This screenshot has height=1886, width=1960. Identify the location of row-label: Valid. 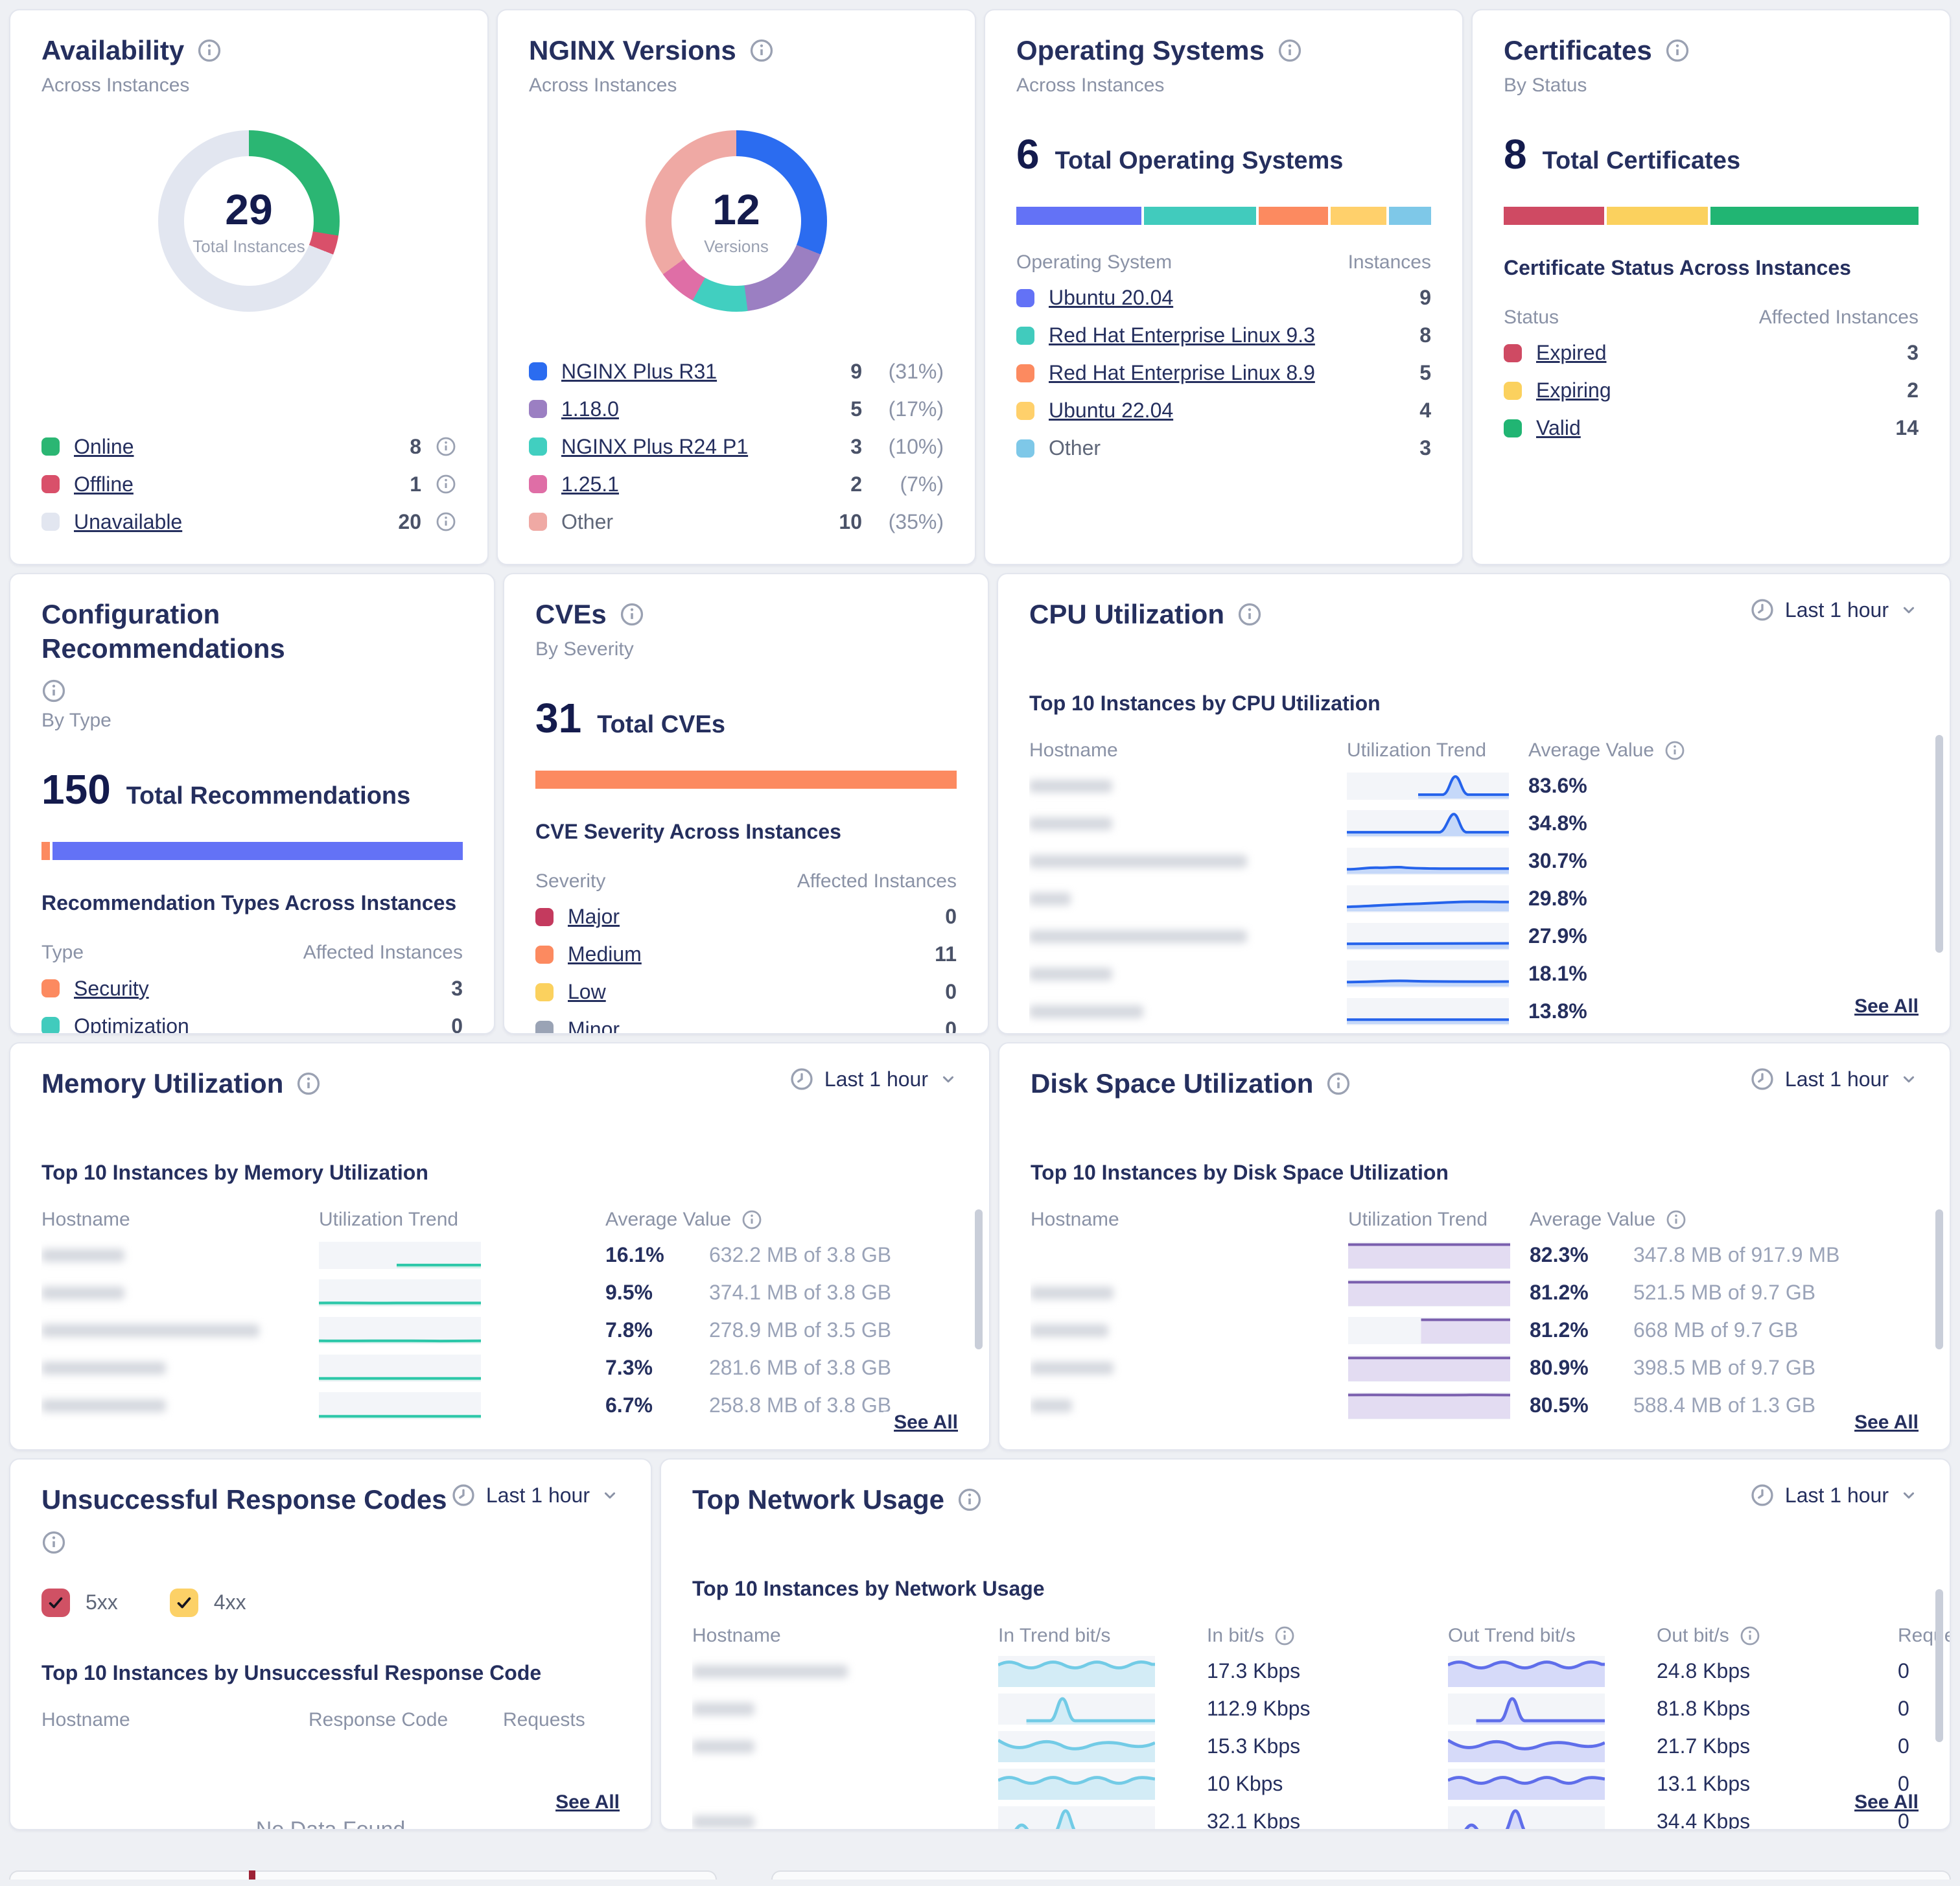
(1559, 427).